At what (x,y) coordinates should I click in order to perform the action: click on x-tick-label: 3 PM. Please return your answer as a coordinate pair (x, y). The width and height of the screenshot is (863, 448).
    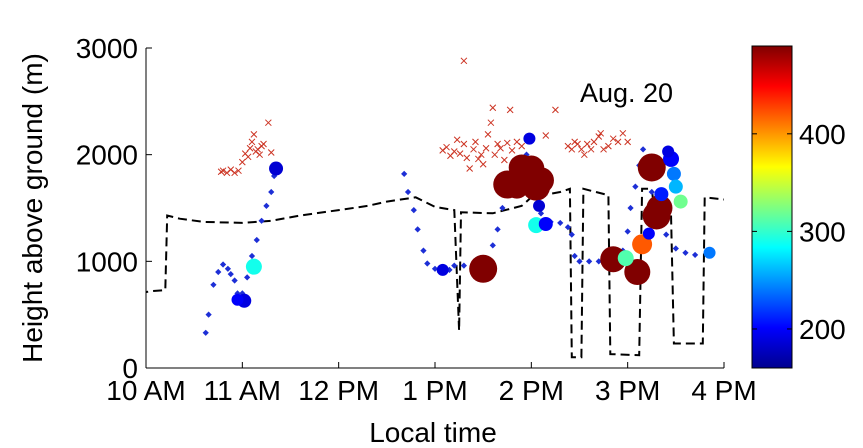
    Looking at the image, I should click on (627, 390).